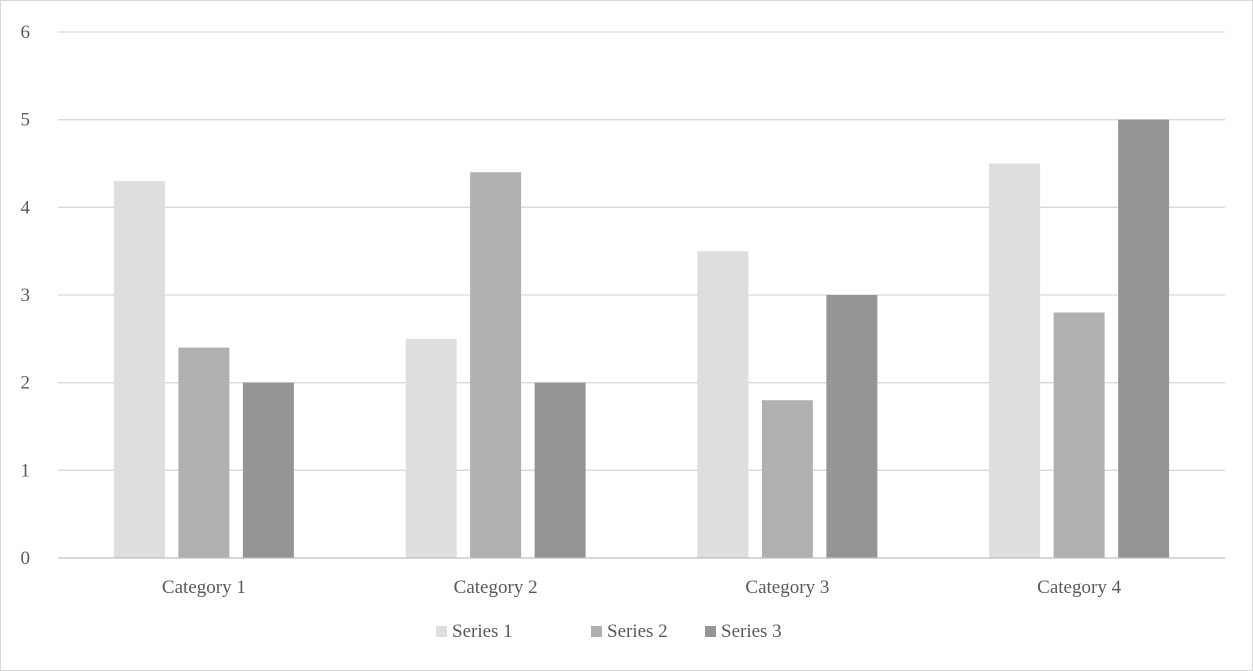 The width and height of the screenshot is (1253, 671). Describe the element at coordinates (637, 631) in the screenshot. I see `legend-label: Series 2` at that location.